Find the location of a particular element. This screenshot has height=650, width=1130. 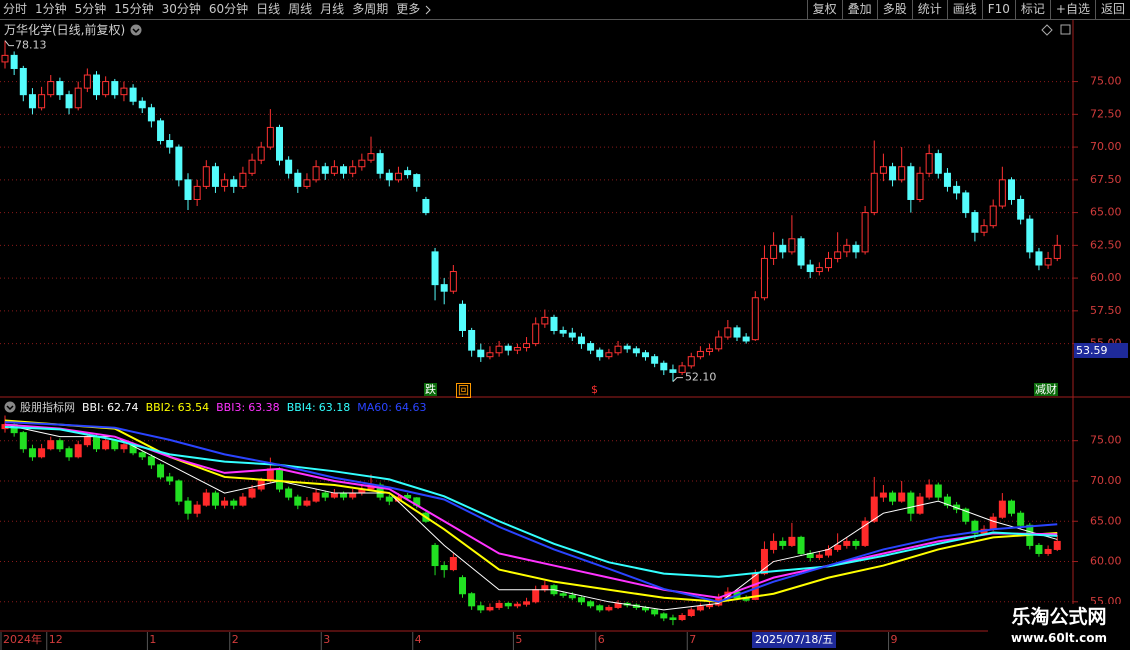

y-tick-label: 67.50 is located at coordinates (1106, 179).